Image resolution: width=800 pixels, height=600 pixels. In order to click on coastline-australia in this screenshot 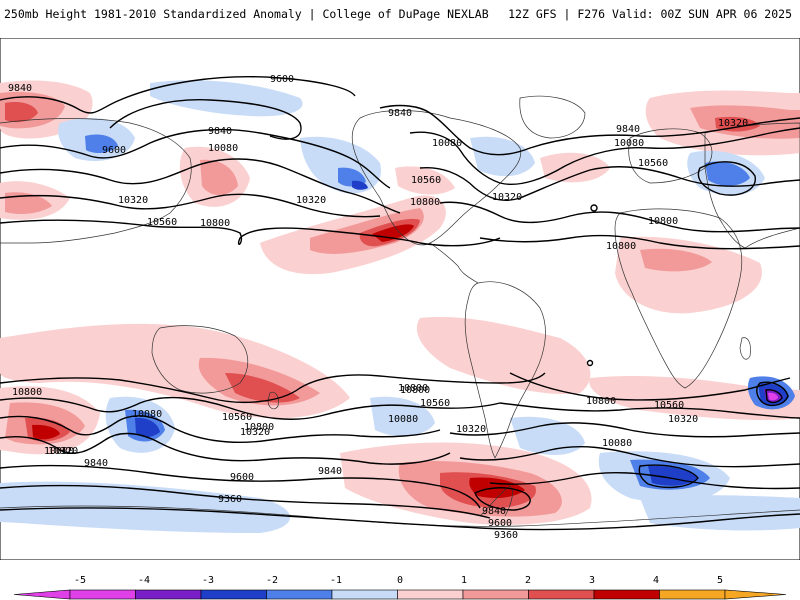, I will do `click(199, 359)`.